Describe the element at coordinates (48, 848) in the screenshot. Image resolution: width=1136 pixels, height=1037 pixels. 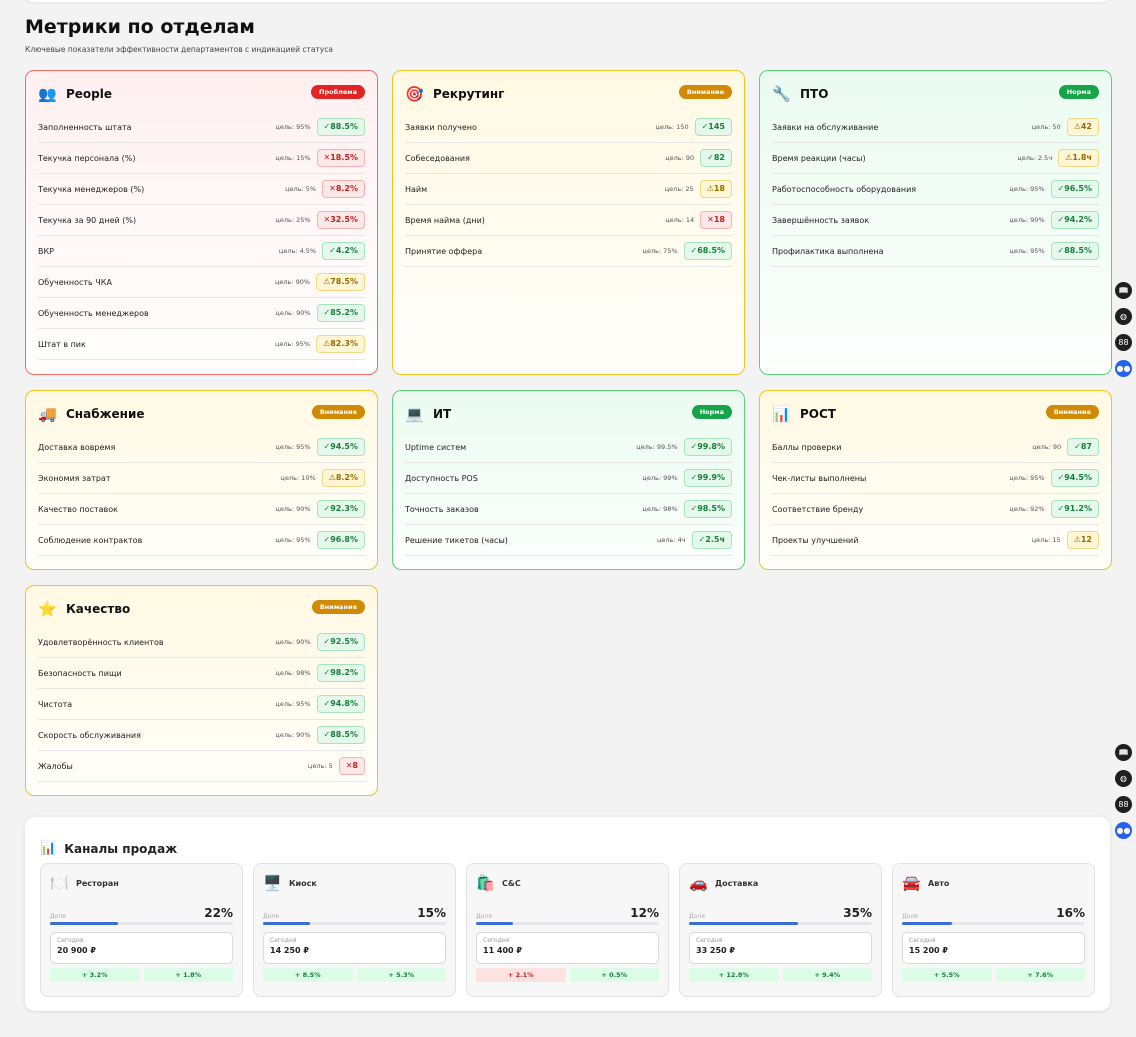
I see `chart-icon: 📊` at that location.